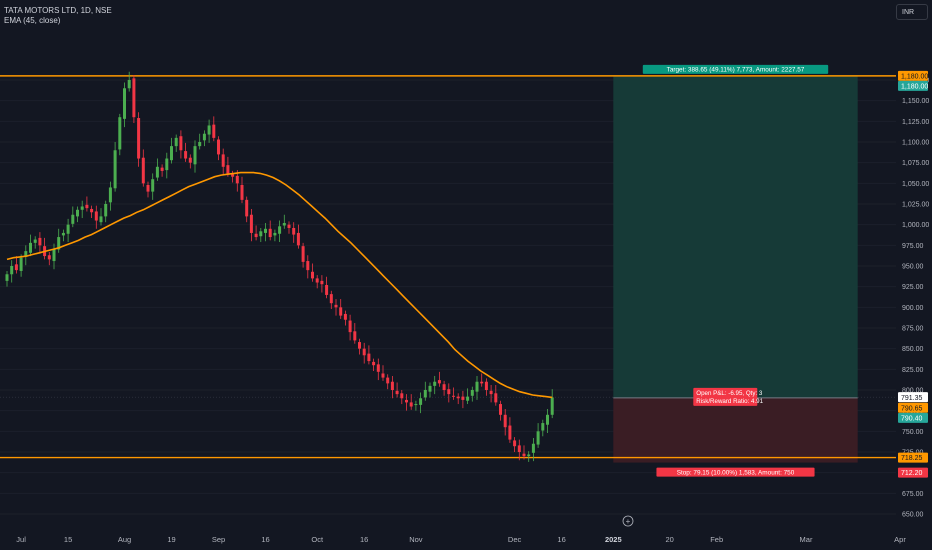  Describe the element at coordinates (912, 12) in the screenshot. I see `currency-button: INR` at that location.